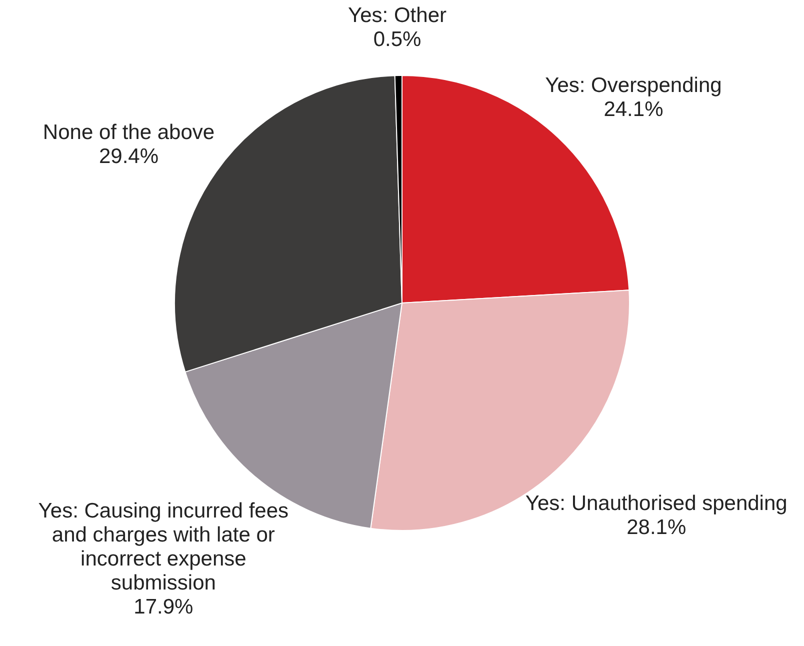 This screenshot has width=804, height=646. What do you see at coordinates (397, 39) in the screenshot?
I see `data-label: 0.5%` at bounding box center [397, 39].